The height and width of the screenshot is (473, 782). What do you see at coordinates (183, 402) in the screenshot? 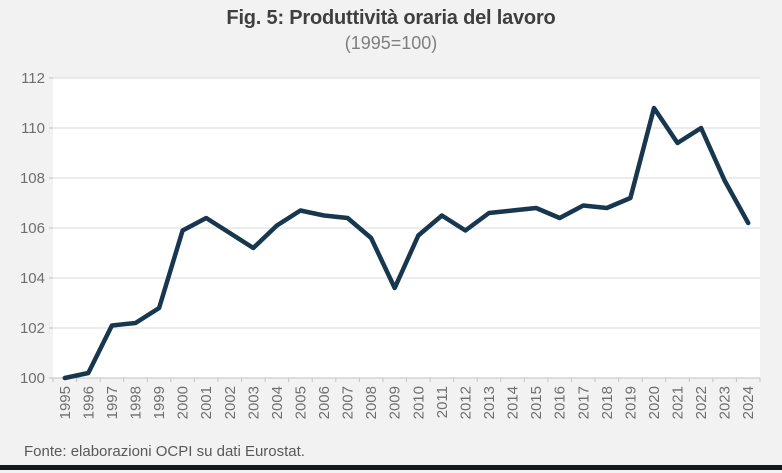
I see `x-axis-label: 2000` at bounding box center [183, 402].